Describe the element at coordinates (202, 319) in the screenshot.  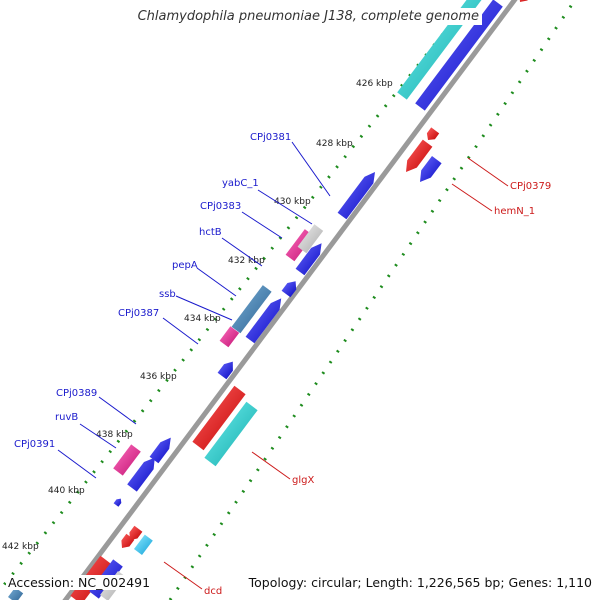
I see `scale-label: 434 kbp` at that location.